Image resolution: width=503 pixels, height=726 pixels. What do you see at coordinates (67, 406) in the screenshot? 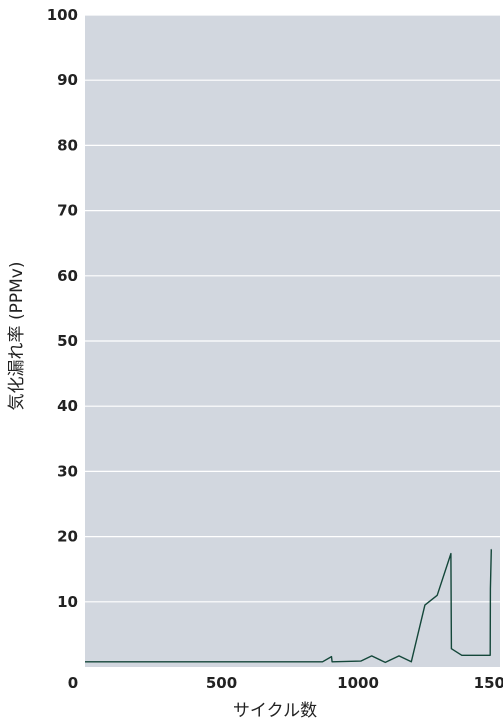
I see `y-tick-label: 40` at bounding box center [67, 406].